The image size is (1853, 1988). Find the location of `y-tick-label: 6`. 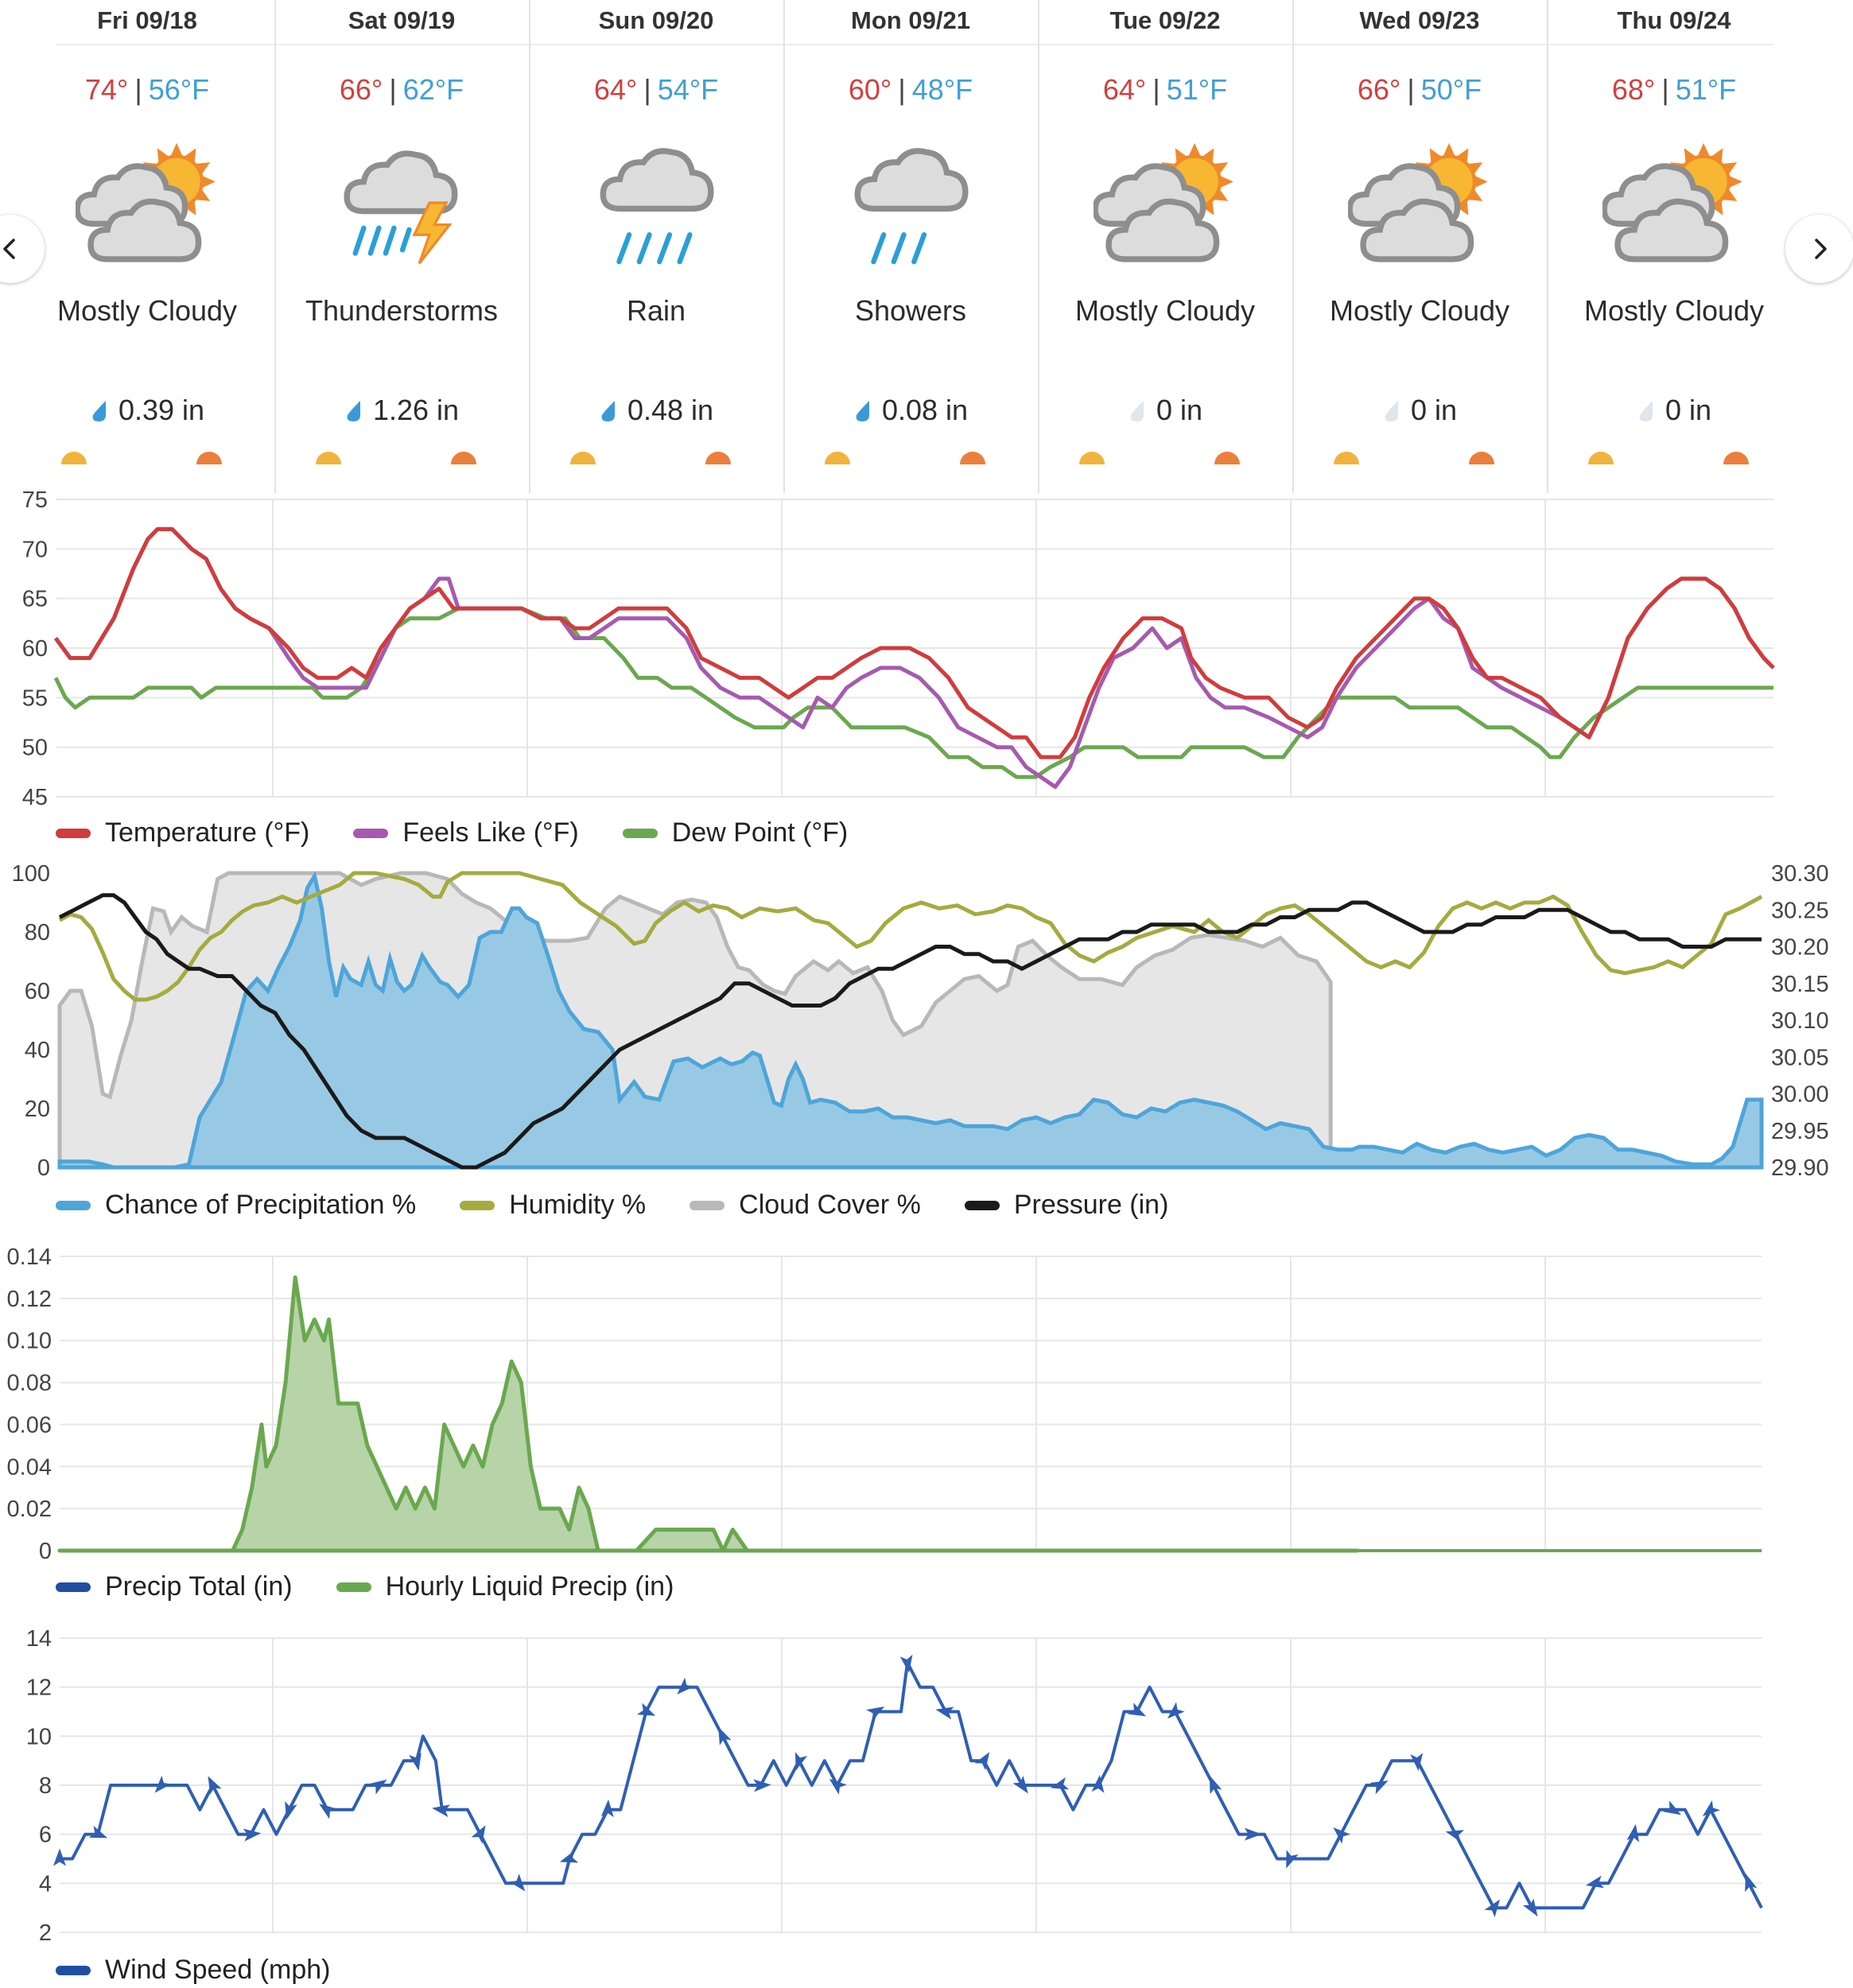

y-tick-label: 6 is located at coordinates (46, 1835).